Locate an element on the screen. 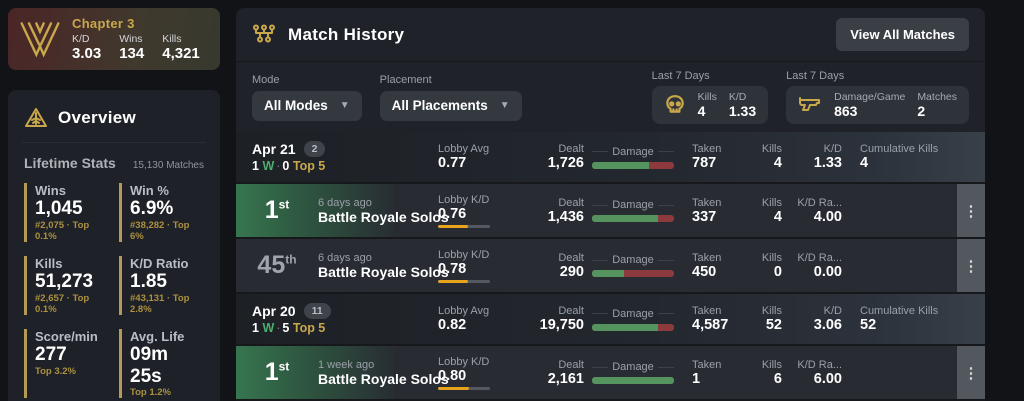 The height and width of the screenshot is (401, 1024). last7days-damage-card: Damage/Game 863 Matches 2 is located at coordinates (877, 105).